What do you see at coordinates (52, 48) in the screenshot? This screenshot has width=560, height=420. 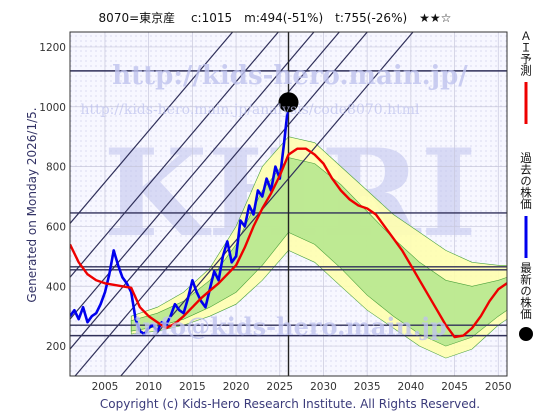 I see `y-tick-label: 1200` at bounding box center [52, 48].